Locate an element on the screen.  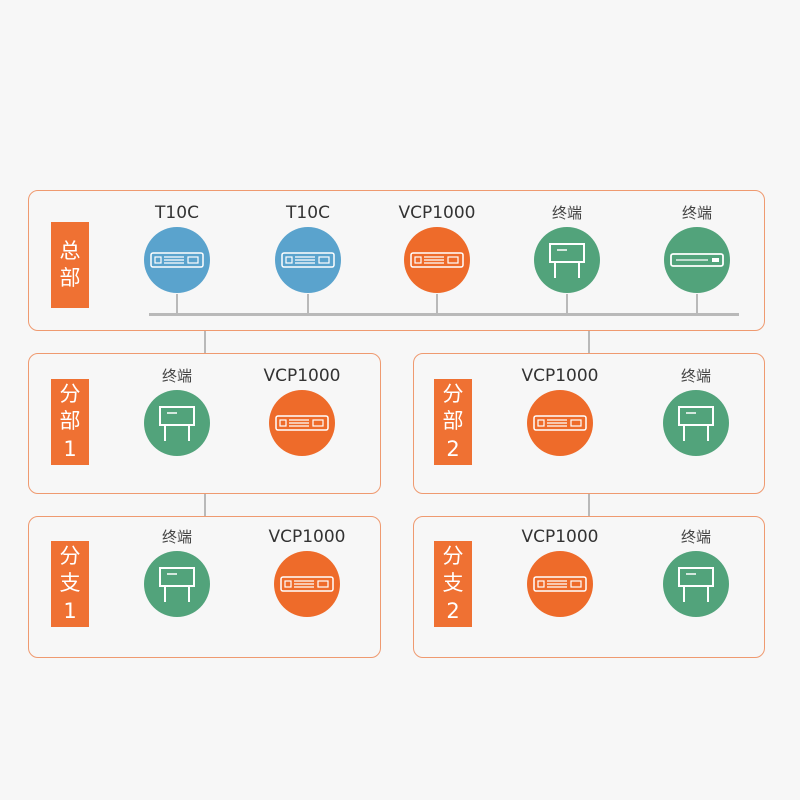
branch2-panel: 分 部 2 VCP1000 终端 is located at coordinates (589, 423).